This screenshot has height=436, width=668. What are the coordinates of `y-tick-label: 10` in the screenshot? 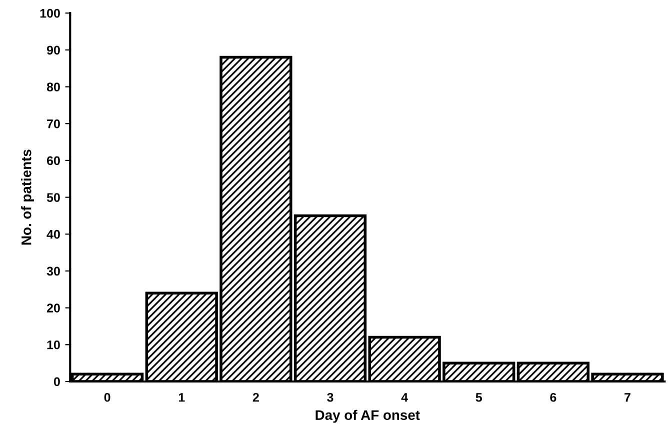 It's located at (53, 345).